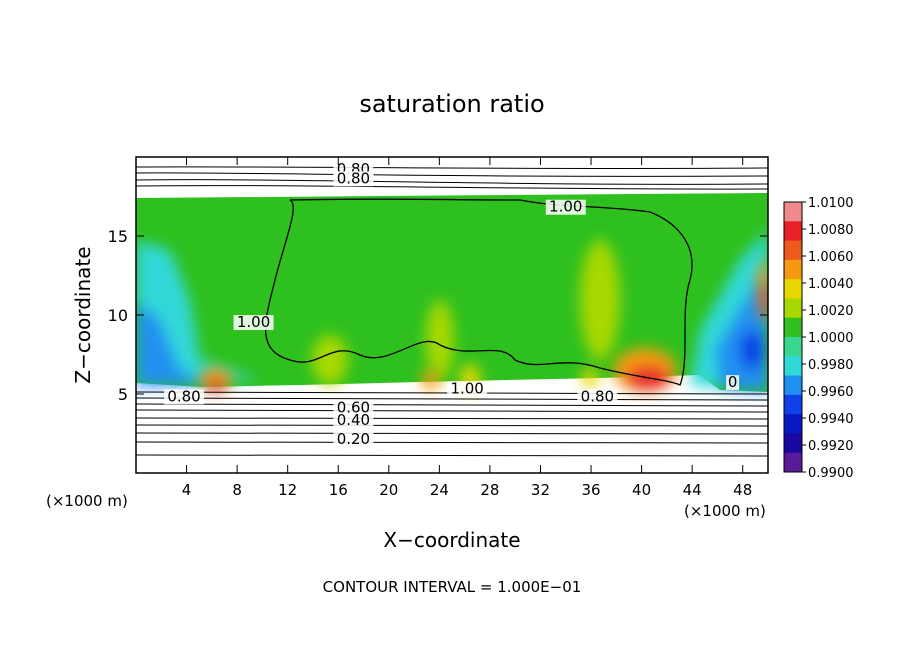  What do you see at coordinates (831, 230) in the screenshot?
I see `colorbar-label: 1.0080` at bounding box center [831, 230].